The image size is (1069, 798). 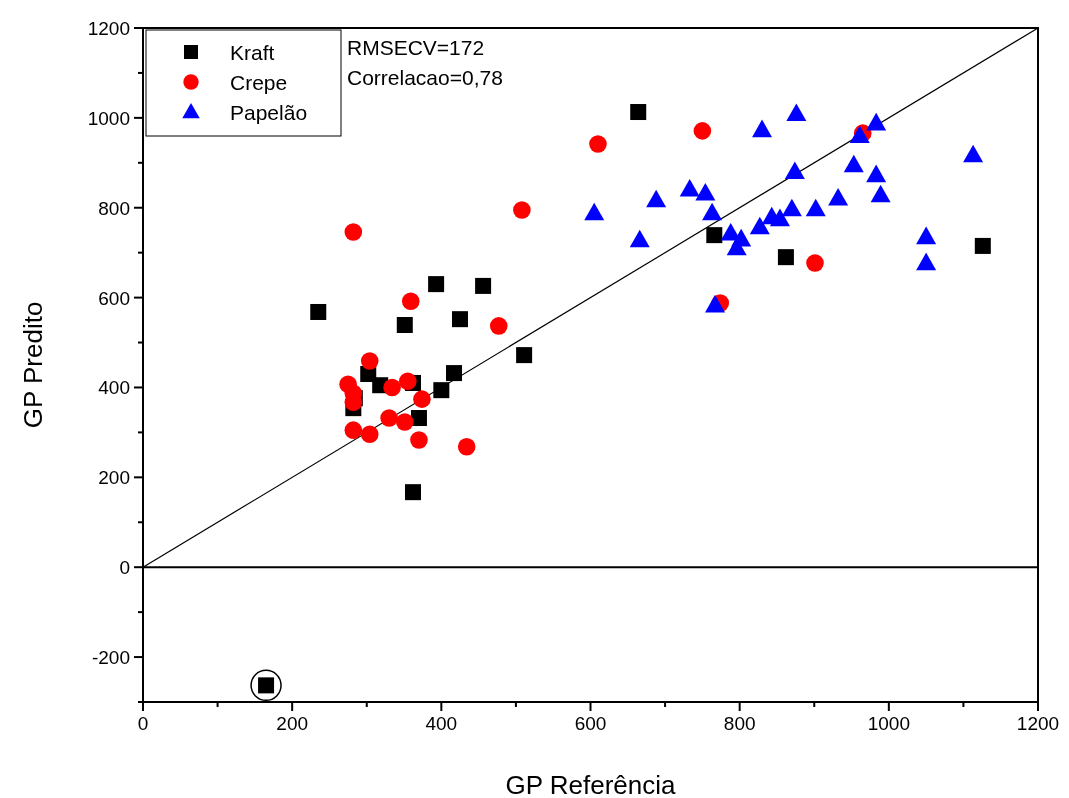 What do you see at coordinates (33, 365) in the screenshot?
I see `y-axis-title: GP Predito` at bounding box center [33, 365].